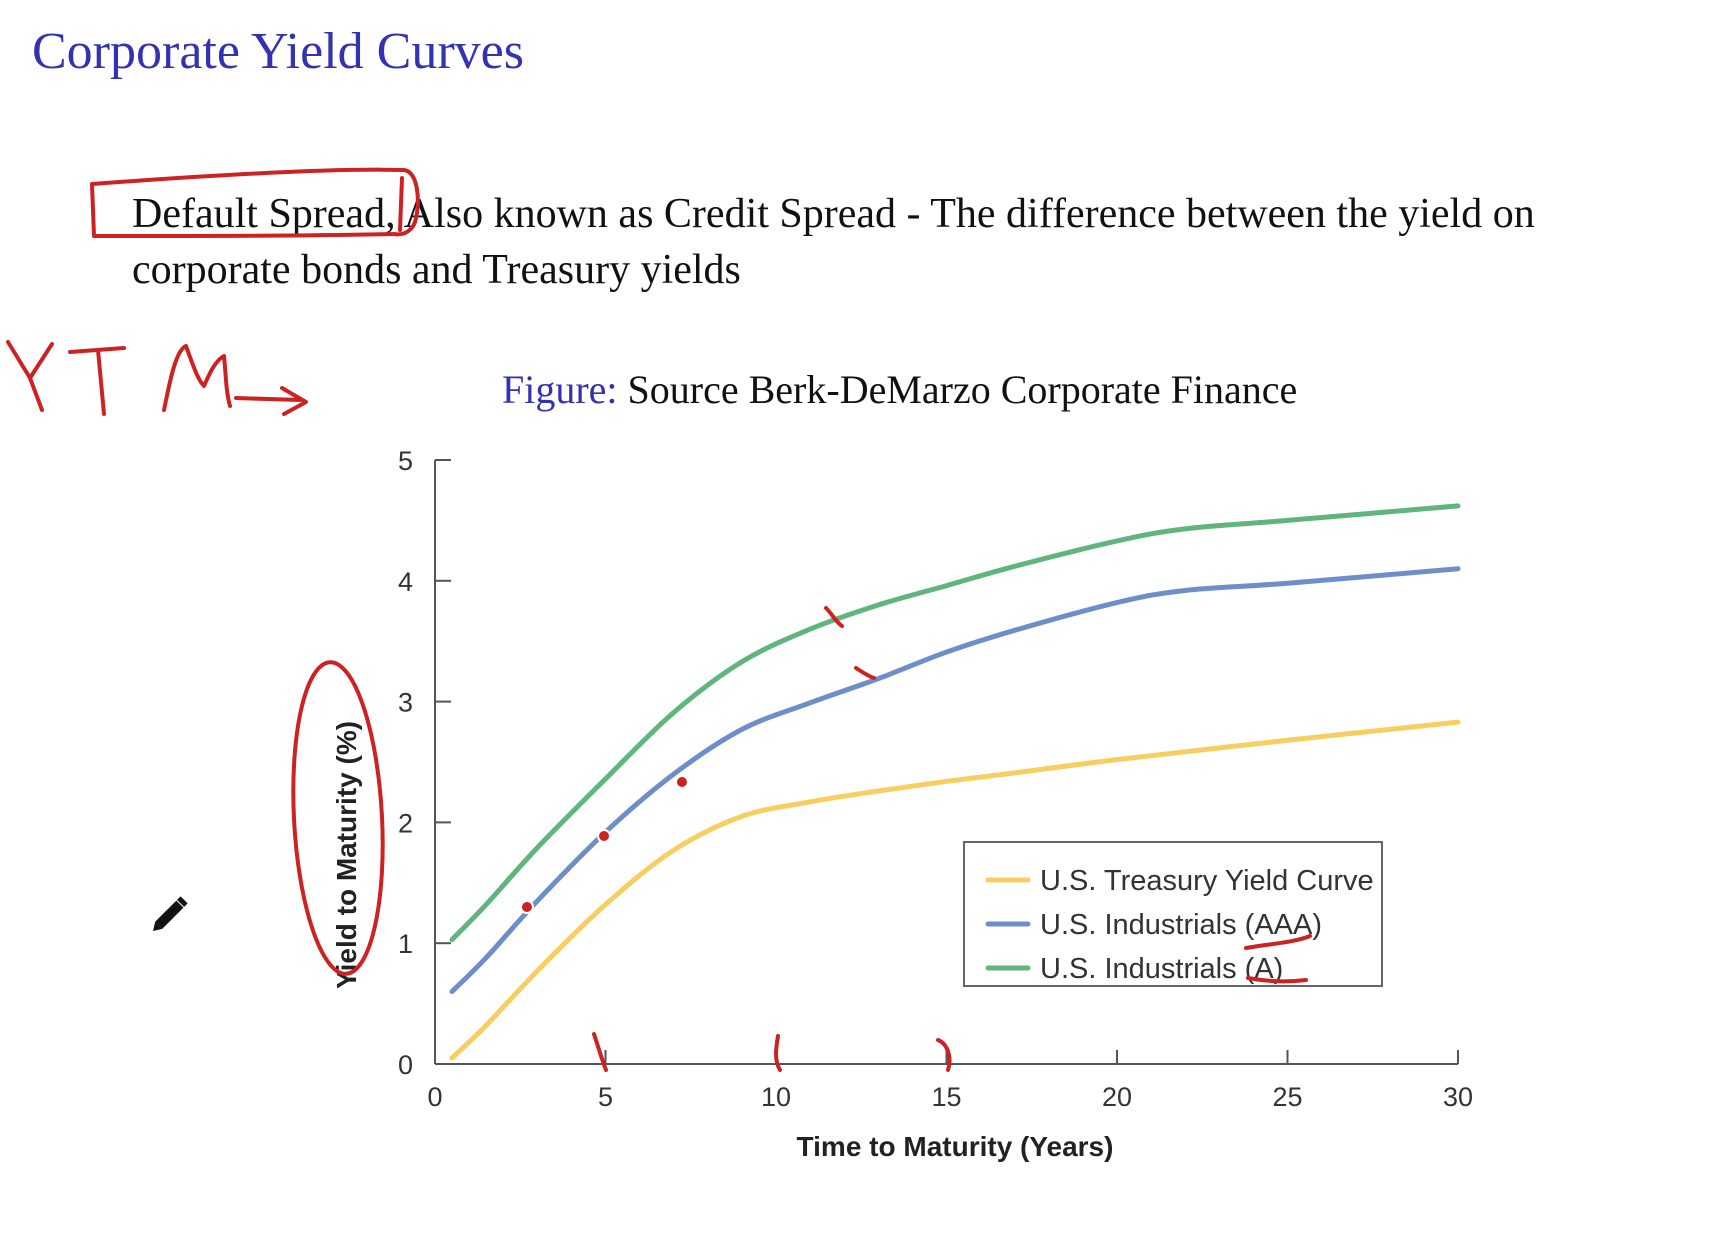 The image size is (1736, 1252). I want to click on ink-dots, so click(604, 844).